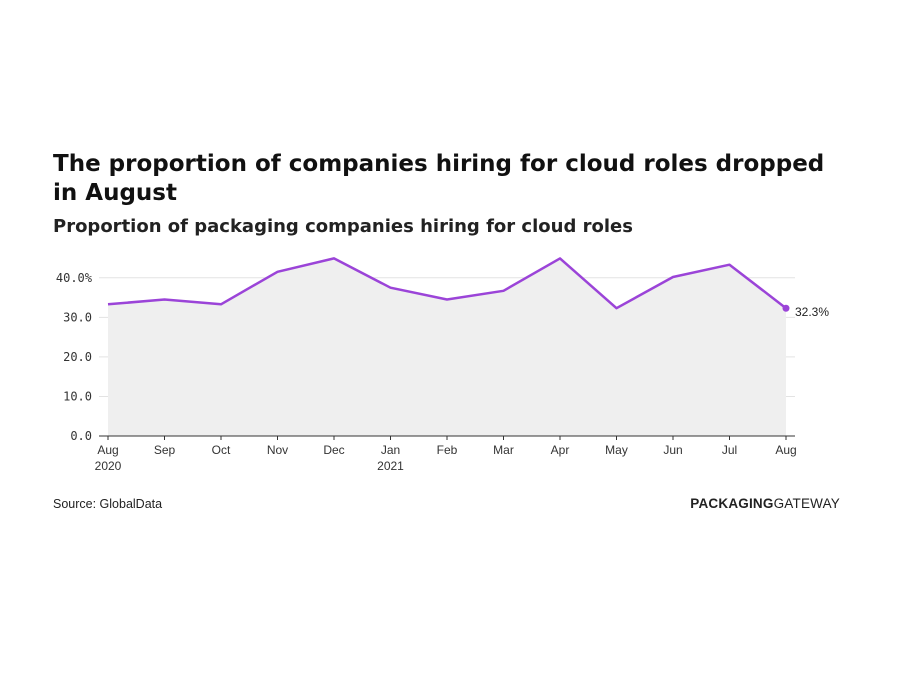  I want to click on y-tick-label: 10.0, so click(77, 396).